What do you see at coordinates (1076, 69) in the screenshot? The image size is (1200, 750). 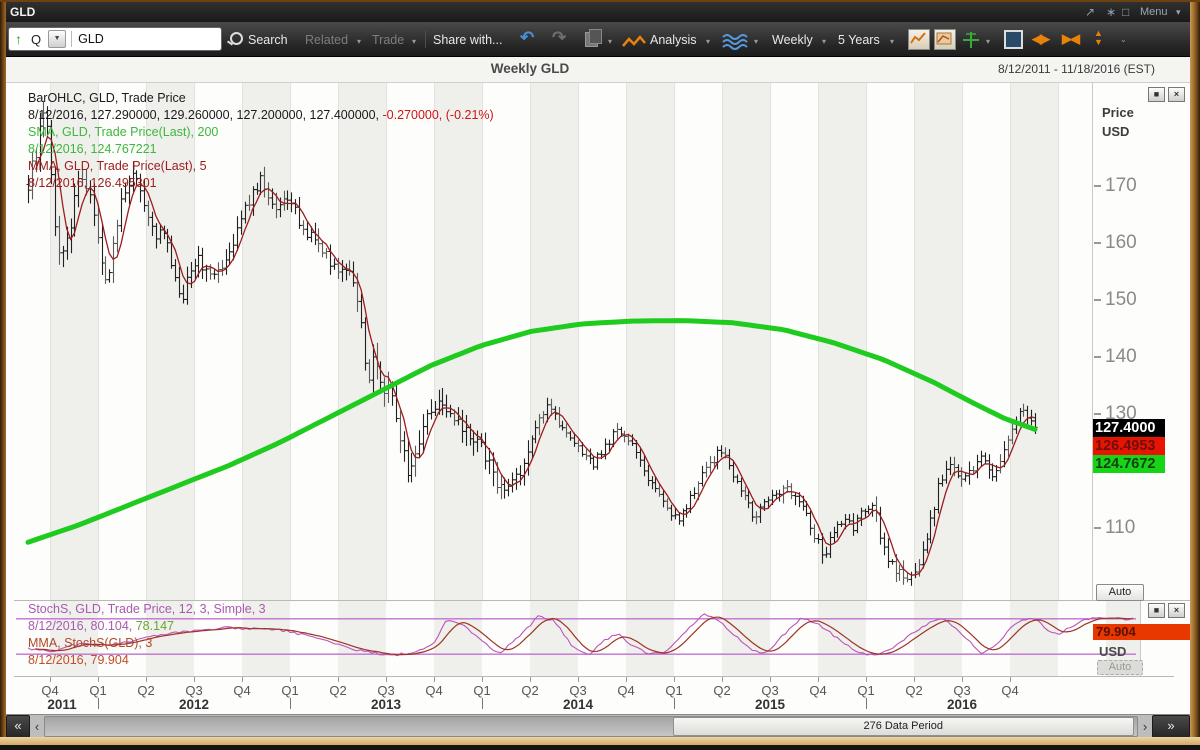 I see `chart-date-range: 8/12/2011 - 11/18/2016 (EST)` at bounding box center [1076, 69].